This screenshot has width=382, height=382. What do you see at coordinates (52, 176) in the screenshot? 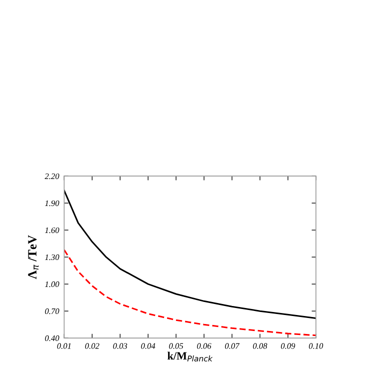
I see `y-tick-label: 2.20` at bounding box center [52, 176].